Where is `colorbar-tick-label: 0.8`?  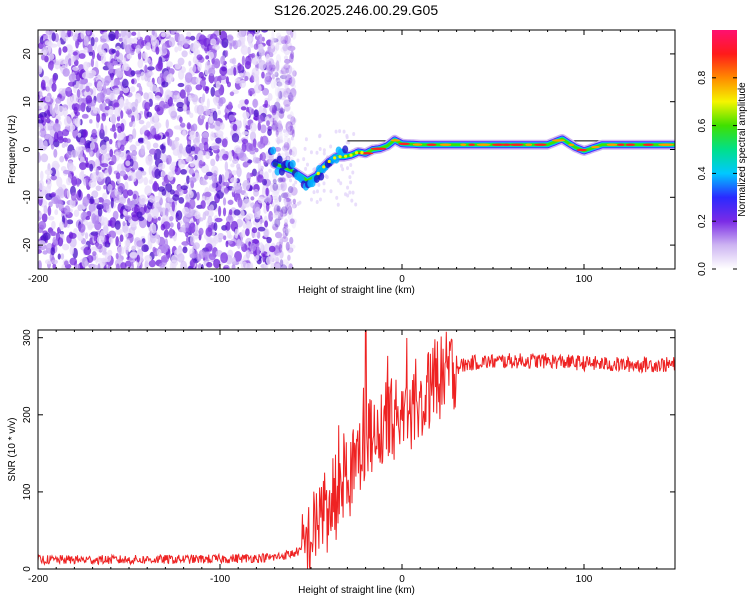
colorbar-tick-label: 0.8 is located at coordinates (702, 77).